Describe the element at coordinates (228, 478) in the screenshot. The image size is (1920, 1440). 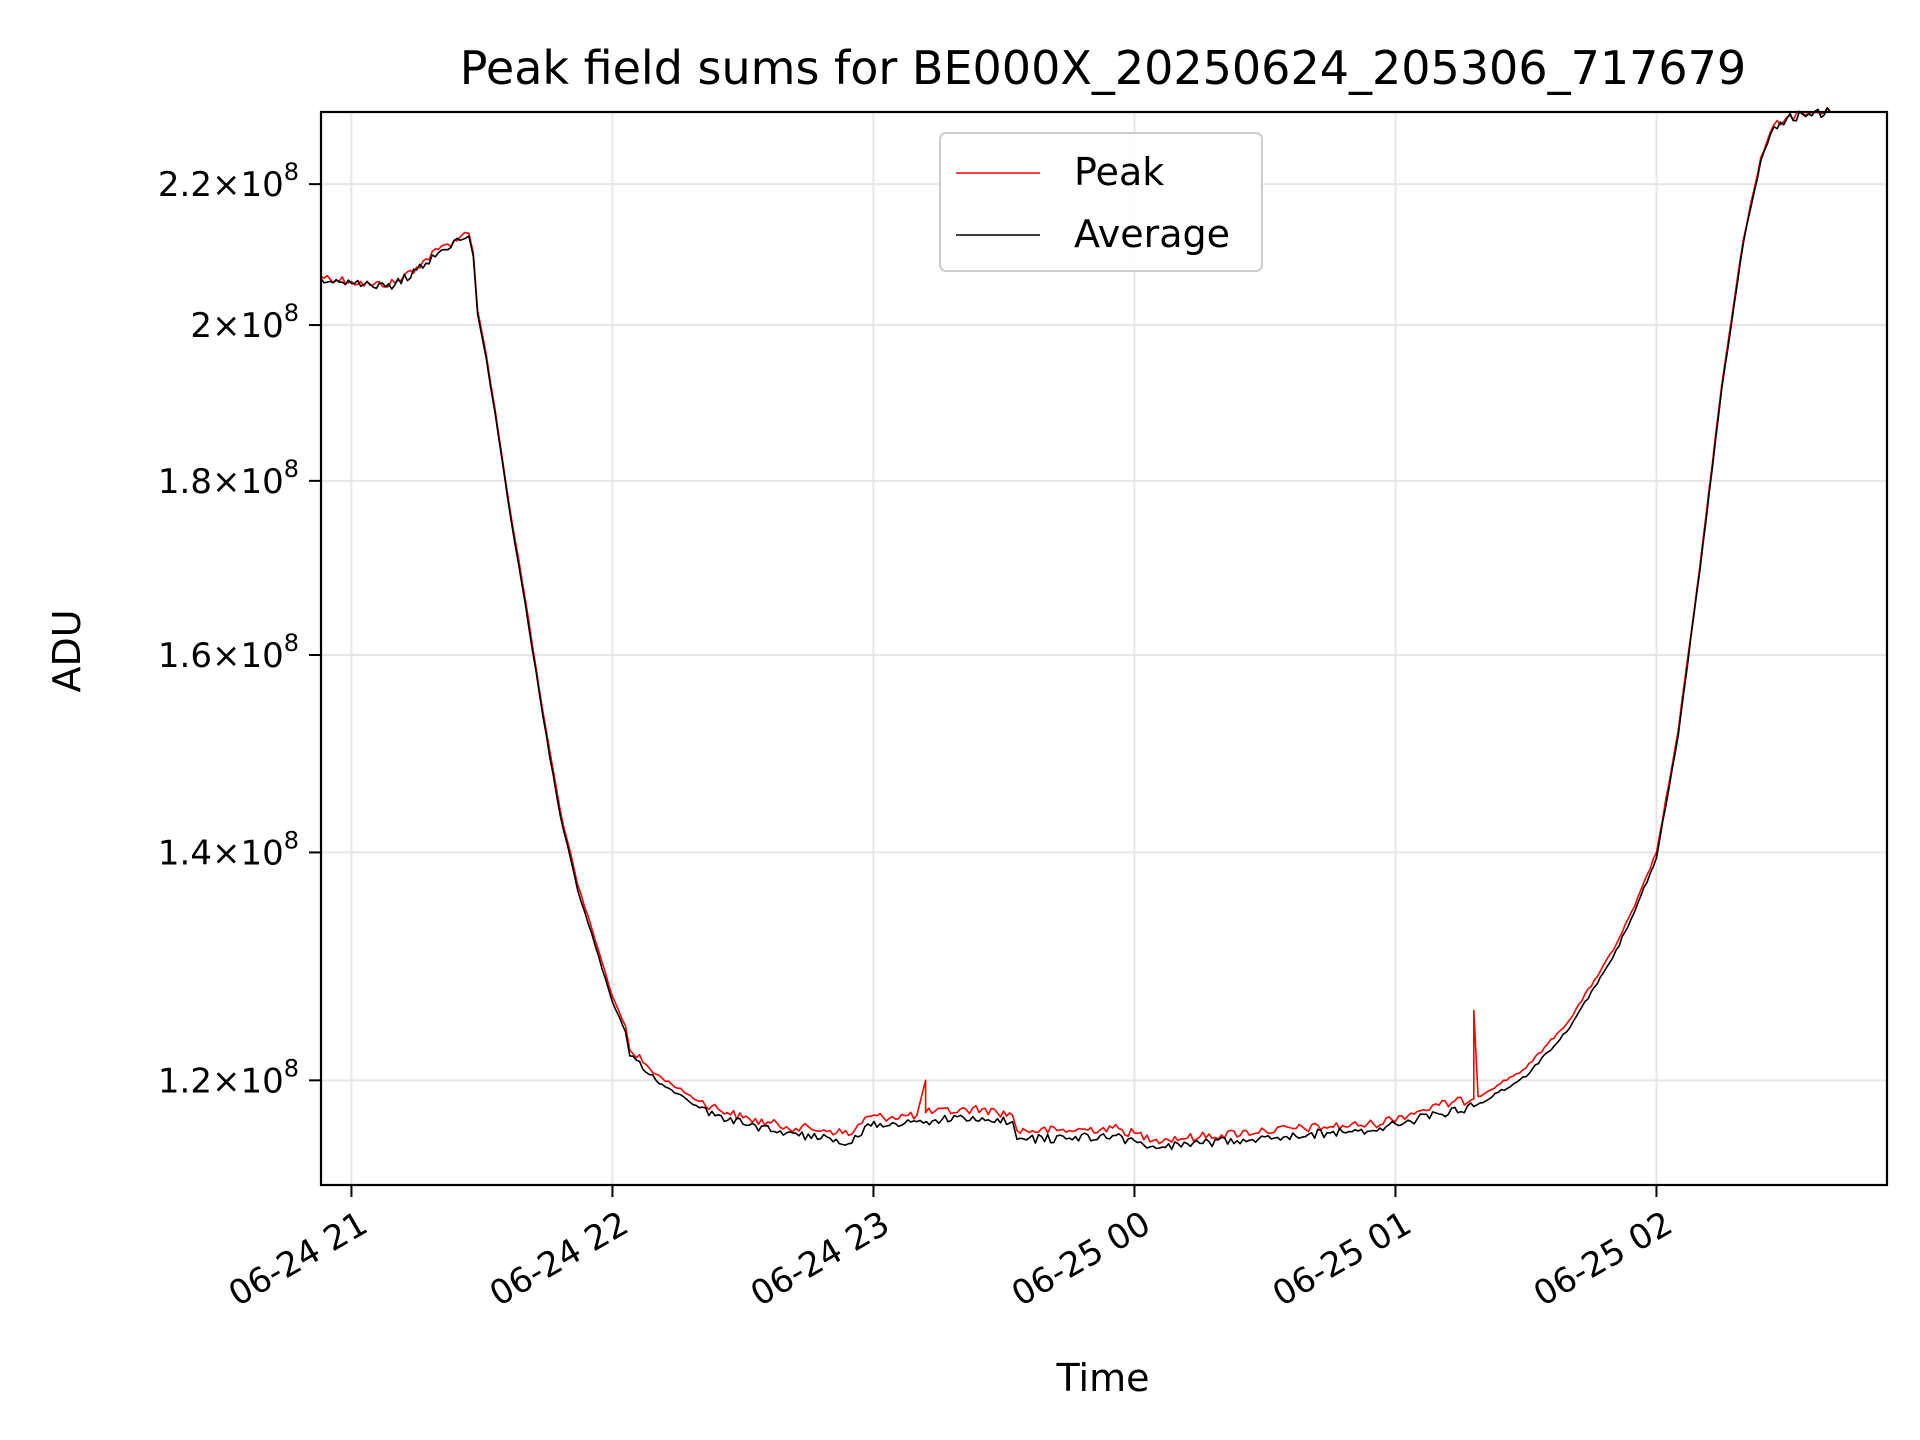
I see `y-tick-label: 1.8×108` at that location.